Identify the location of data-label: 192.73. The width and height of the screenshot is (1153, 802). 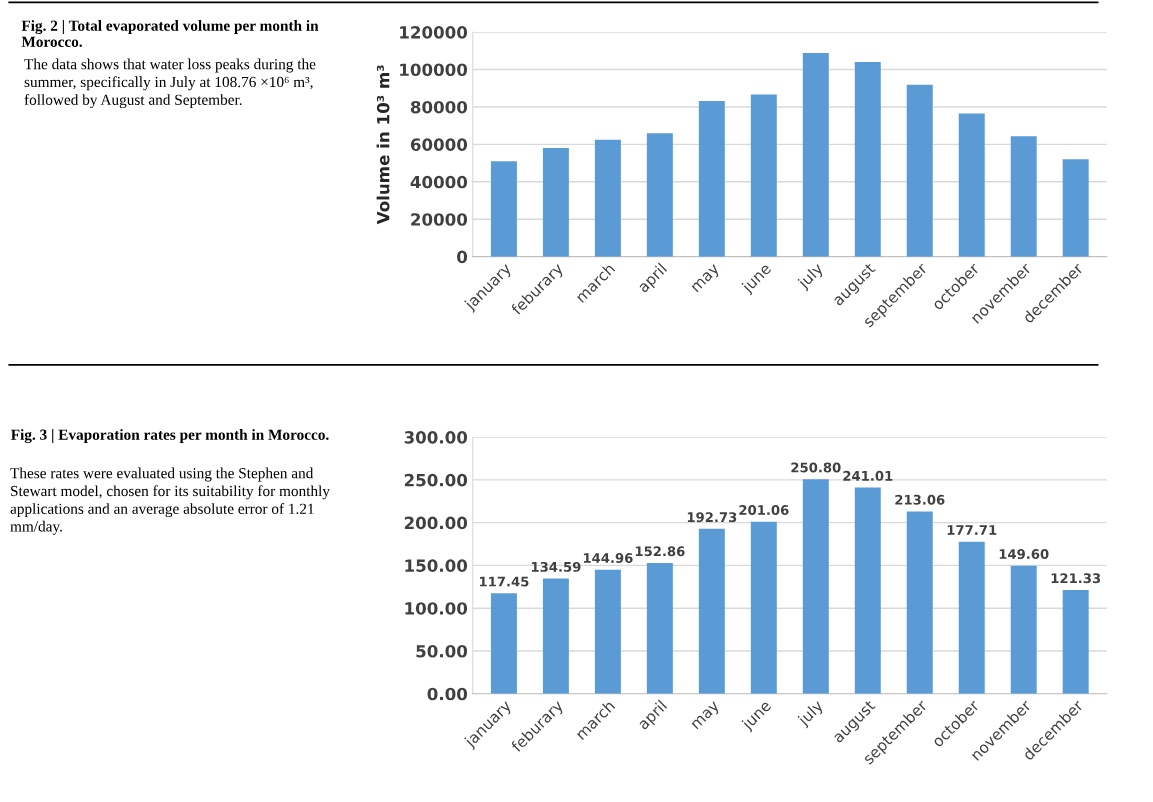
(712, 517).